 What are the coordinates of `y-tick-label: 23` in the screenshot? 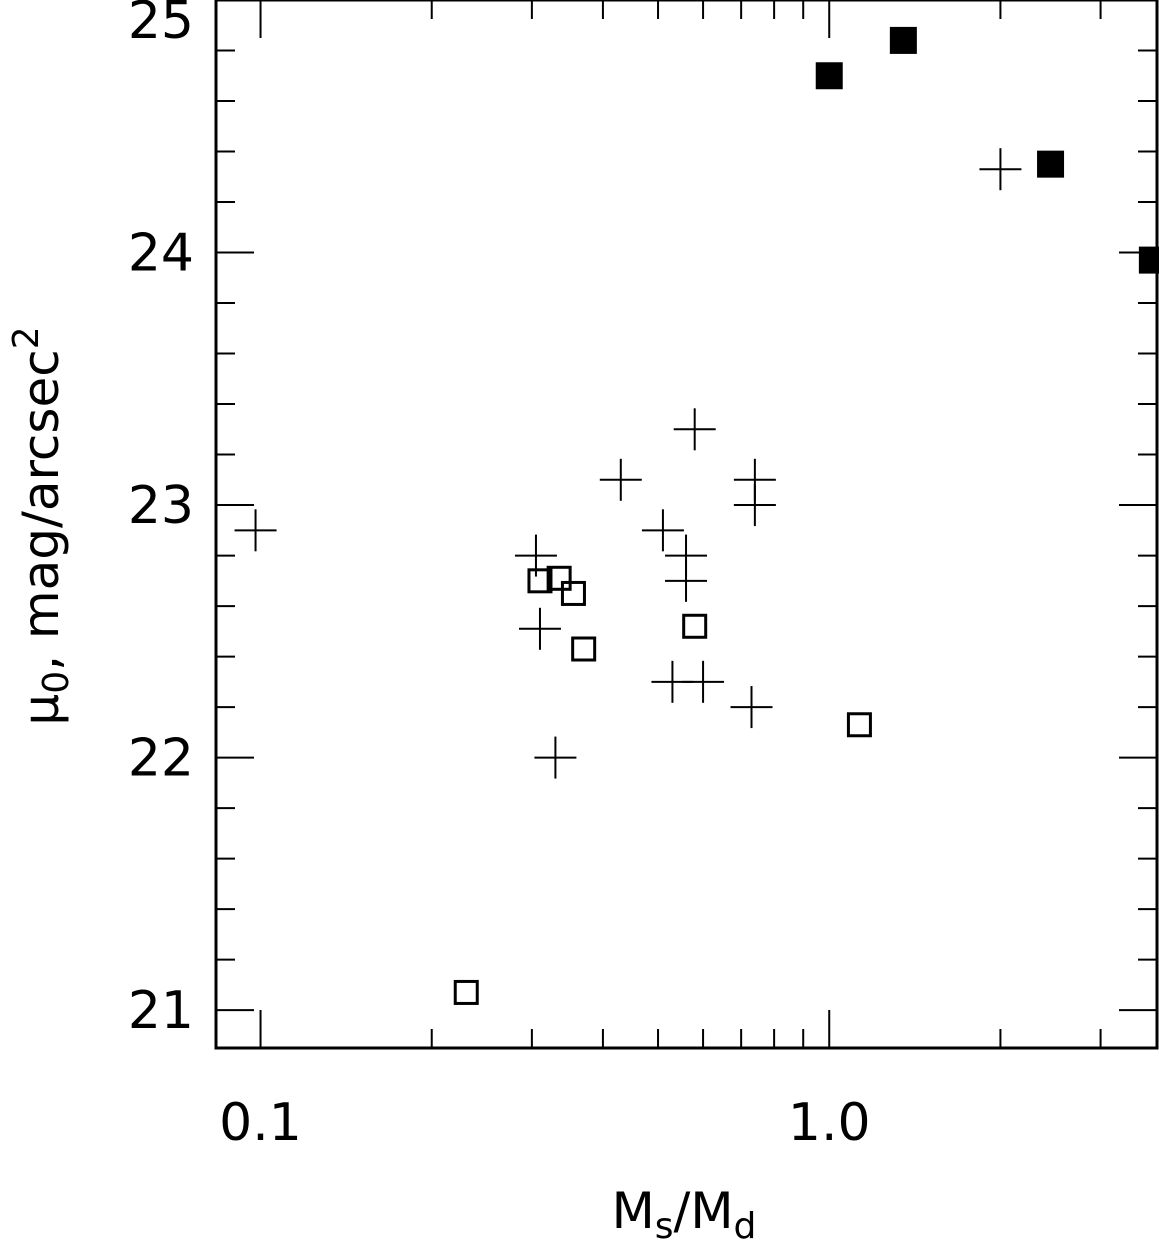 It's located at (161, 506).